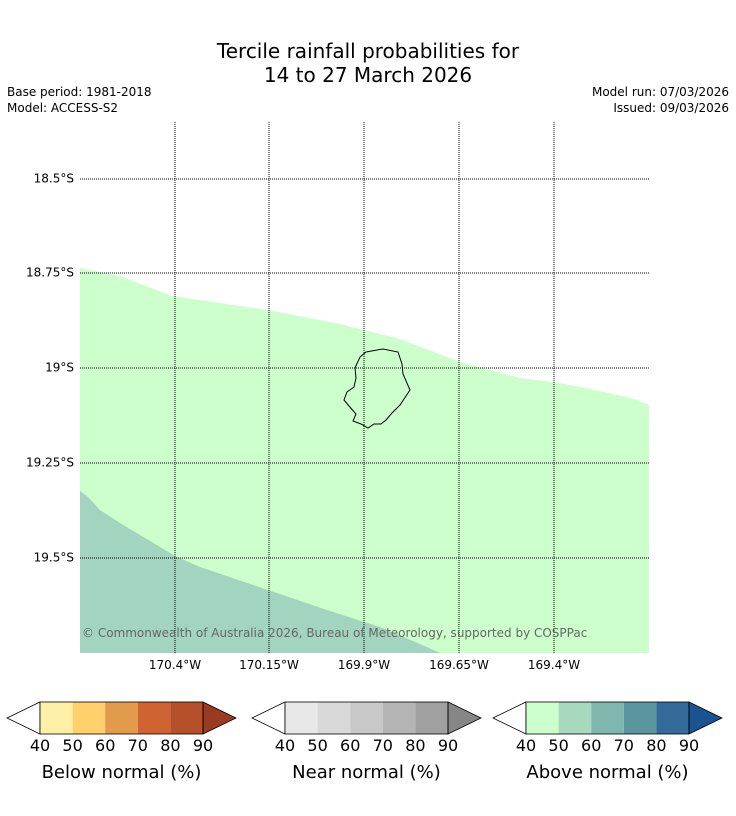 The image size is (736, 816). I want to click on colorbar-title: Near normal (%), so click(366, 772).